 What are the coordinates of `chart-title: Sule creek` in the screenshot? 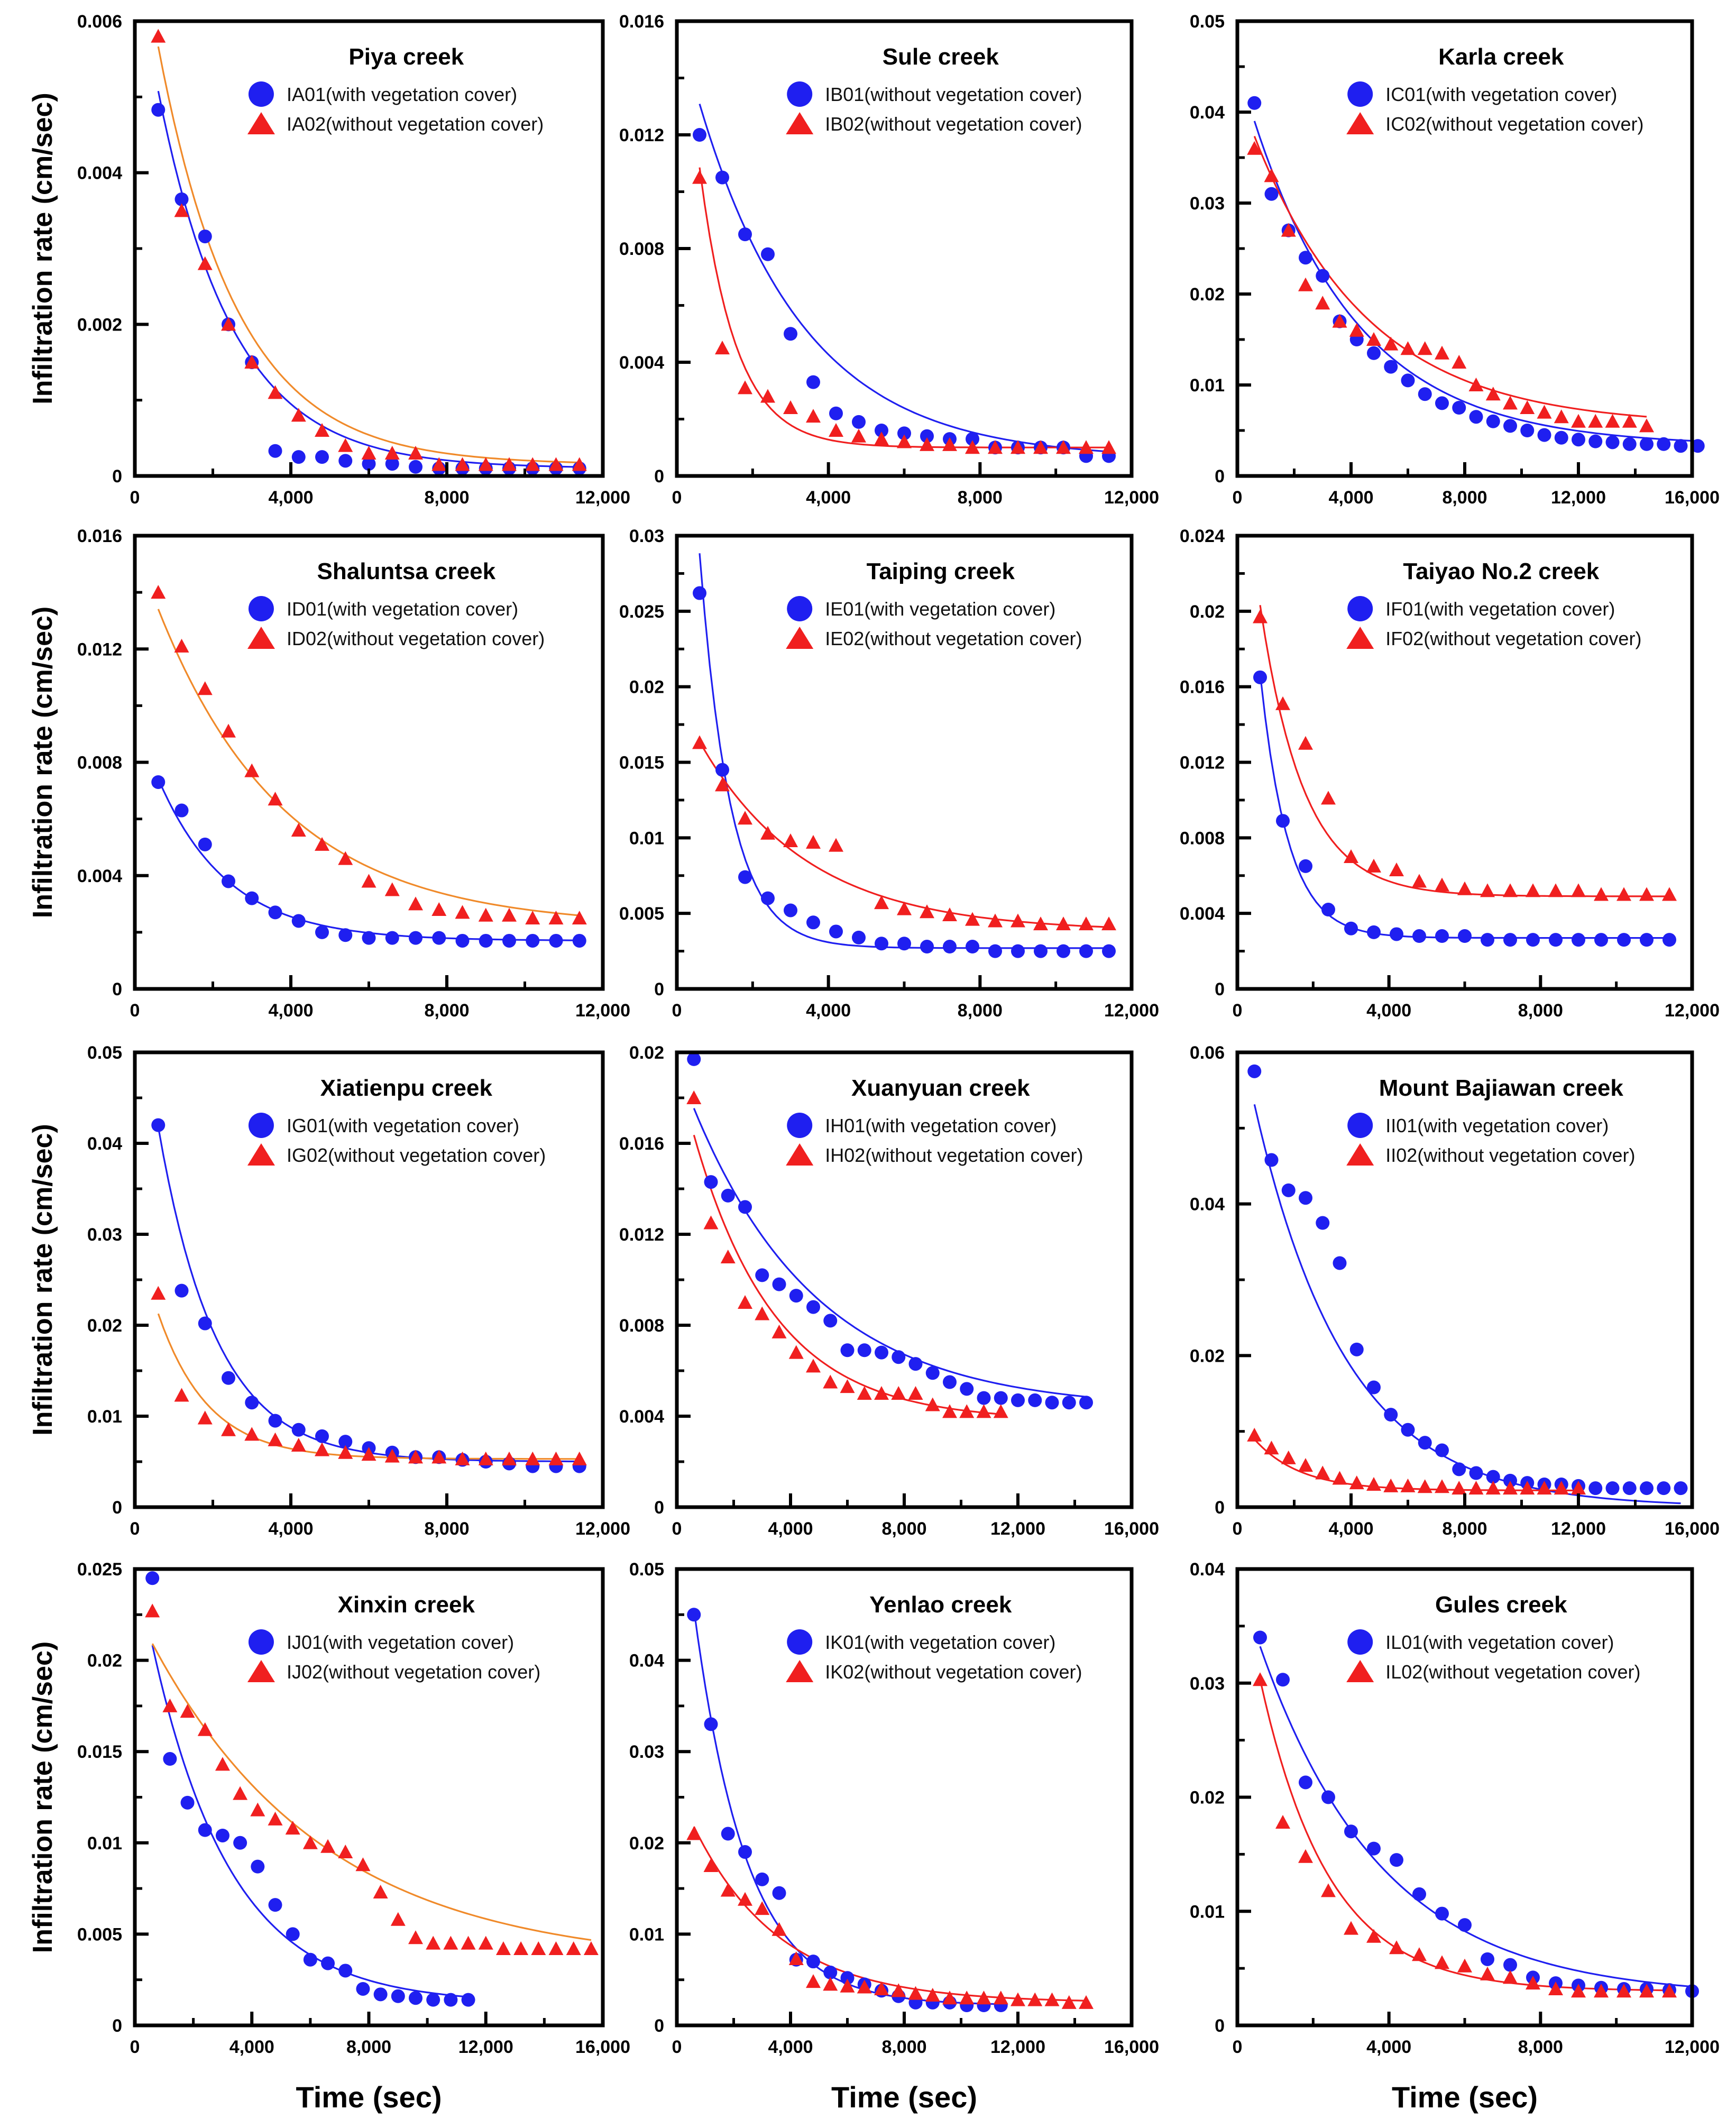 It's located at (941, 57).